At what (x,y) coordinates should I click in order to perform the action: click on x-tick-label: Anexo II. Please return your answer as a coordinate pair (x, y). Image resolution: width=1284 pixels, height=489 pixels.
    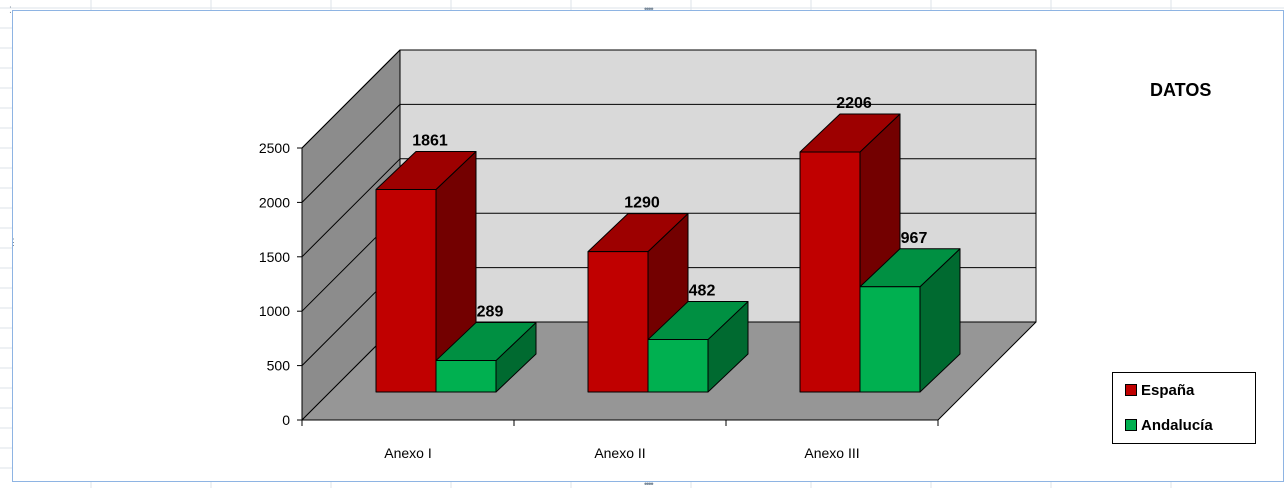
    Looking at the image, I should click on (619, 453).